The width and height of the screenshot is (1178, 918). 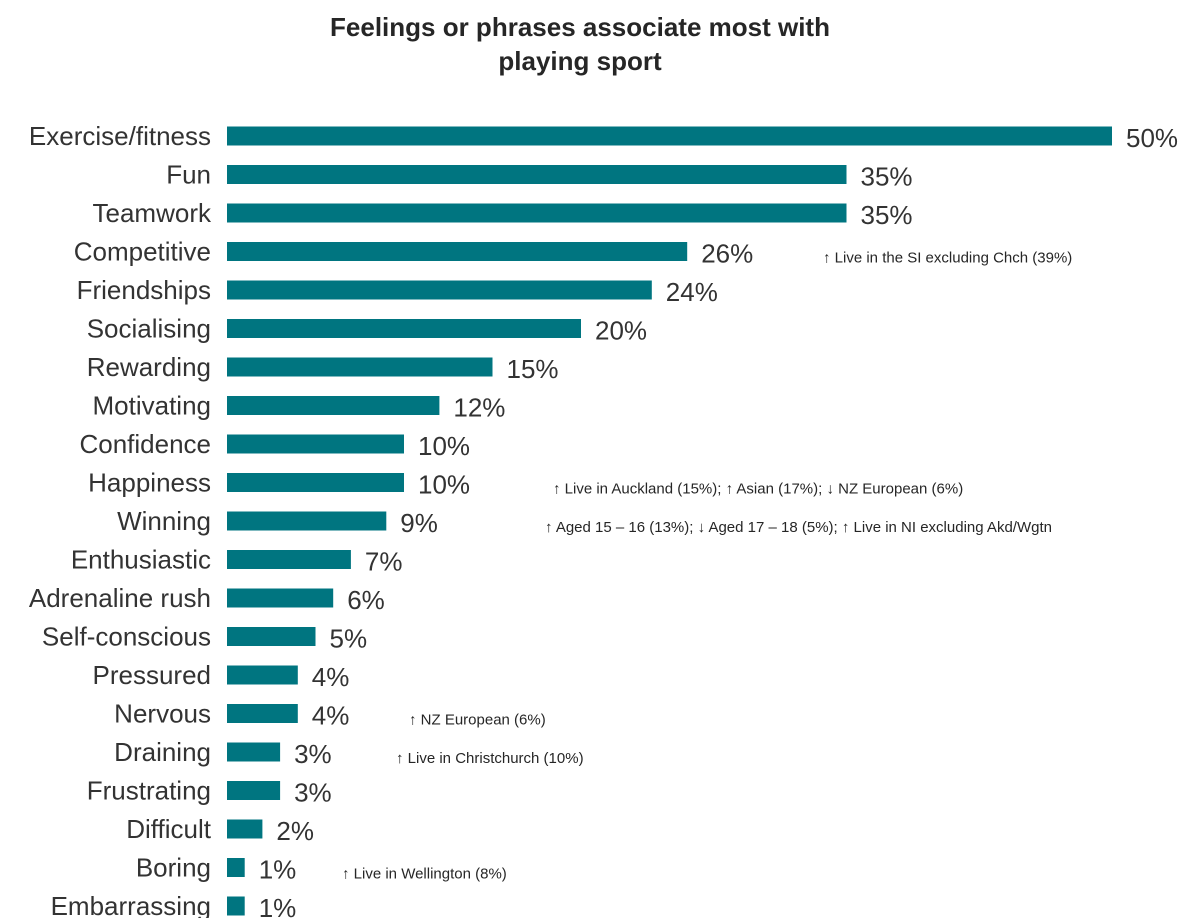 I want to click on bar-difficult, so click(x=245, y=829).